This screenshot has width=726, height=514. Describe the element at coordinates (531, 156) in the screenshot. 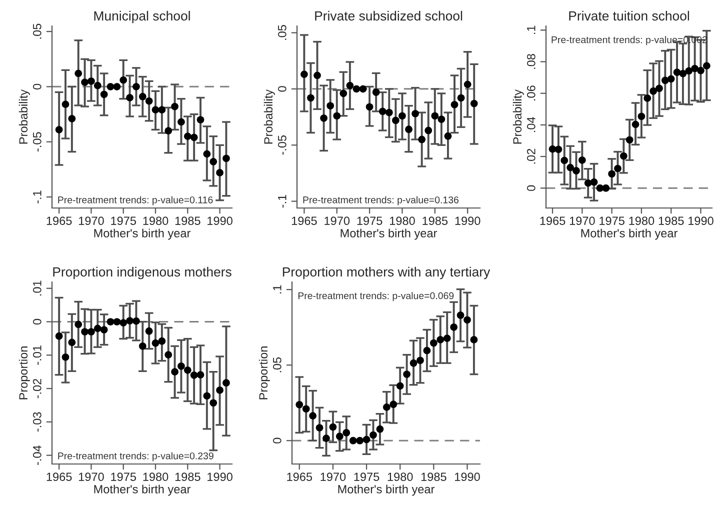

I see `y-tick-label: .02` at that location.